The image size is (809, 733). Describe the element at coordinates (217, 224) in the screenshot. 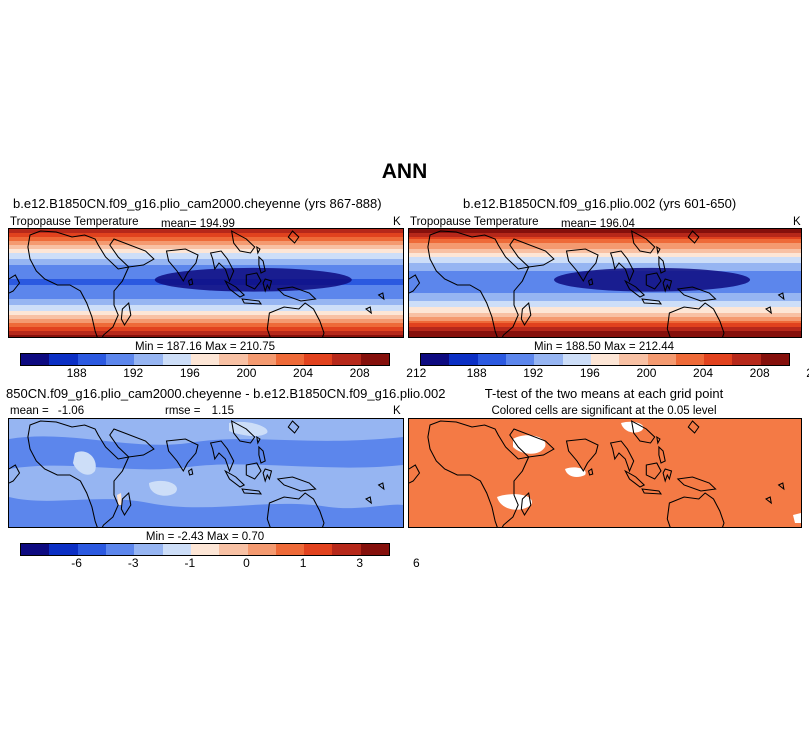

I see `mean-value-left: 194.99` at that location.